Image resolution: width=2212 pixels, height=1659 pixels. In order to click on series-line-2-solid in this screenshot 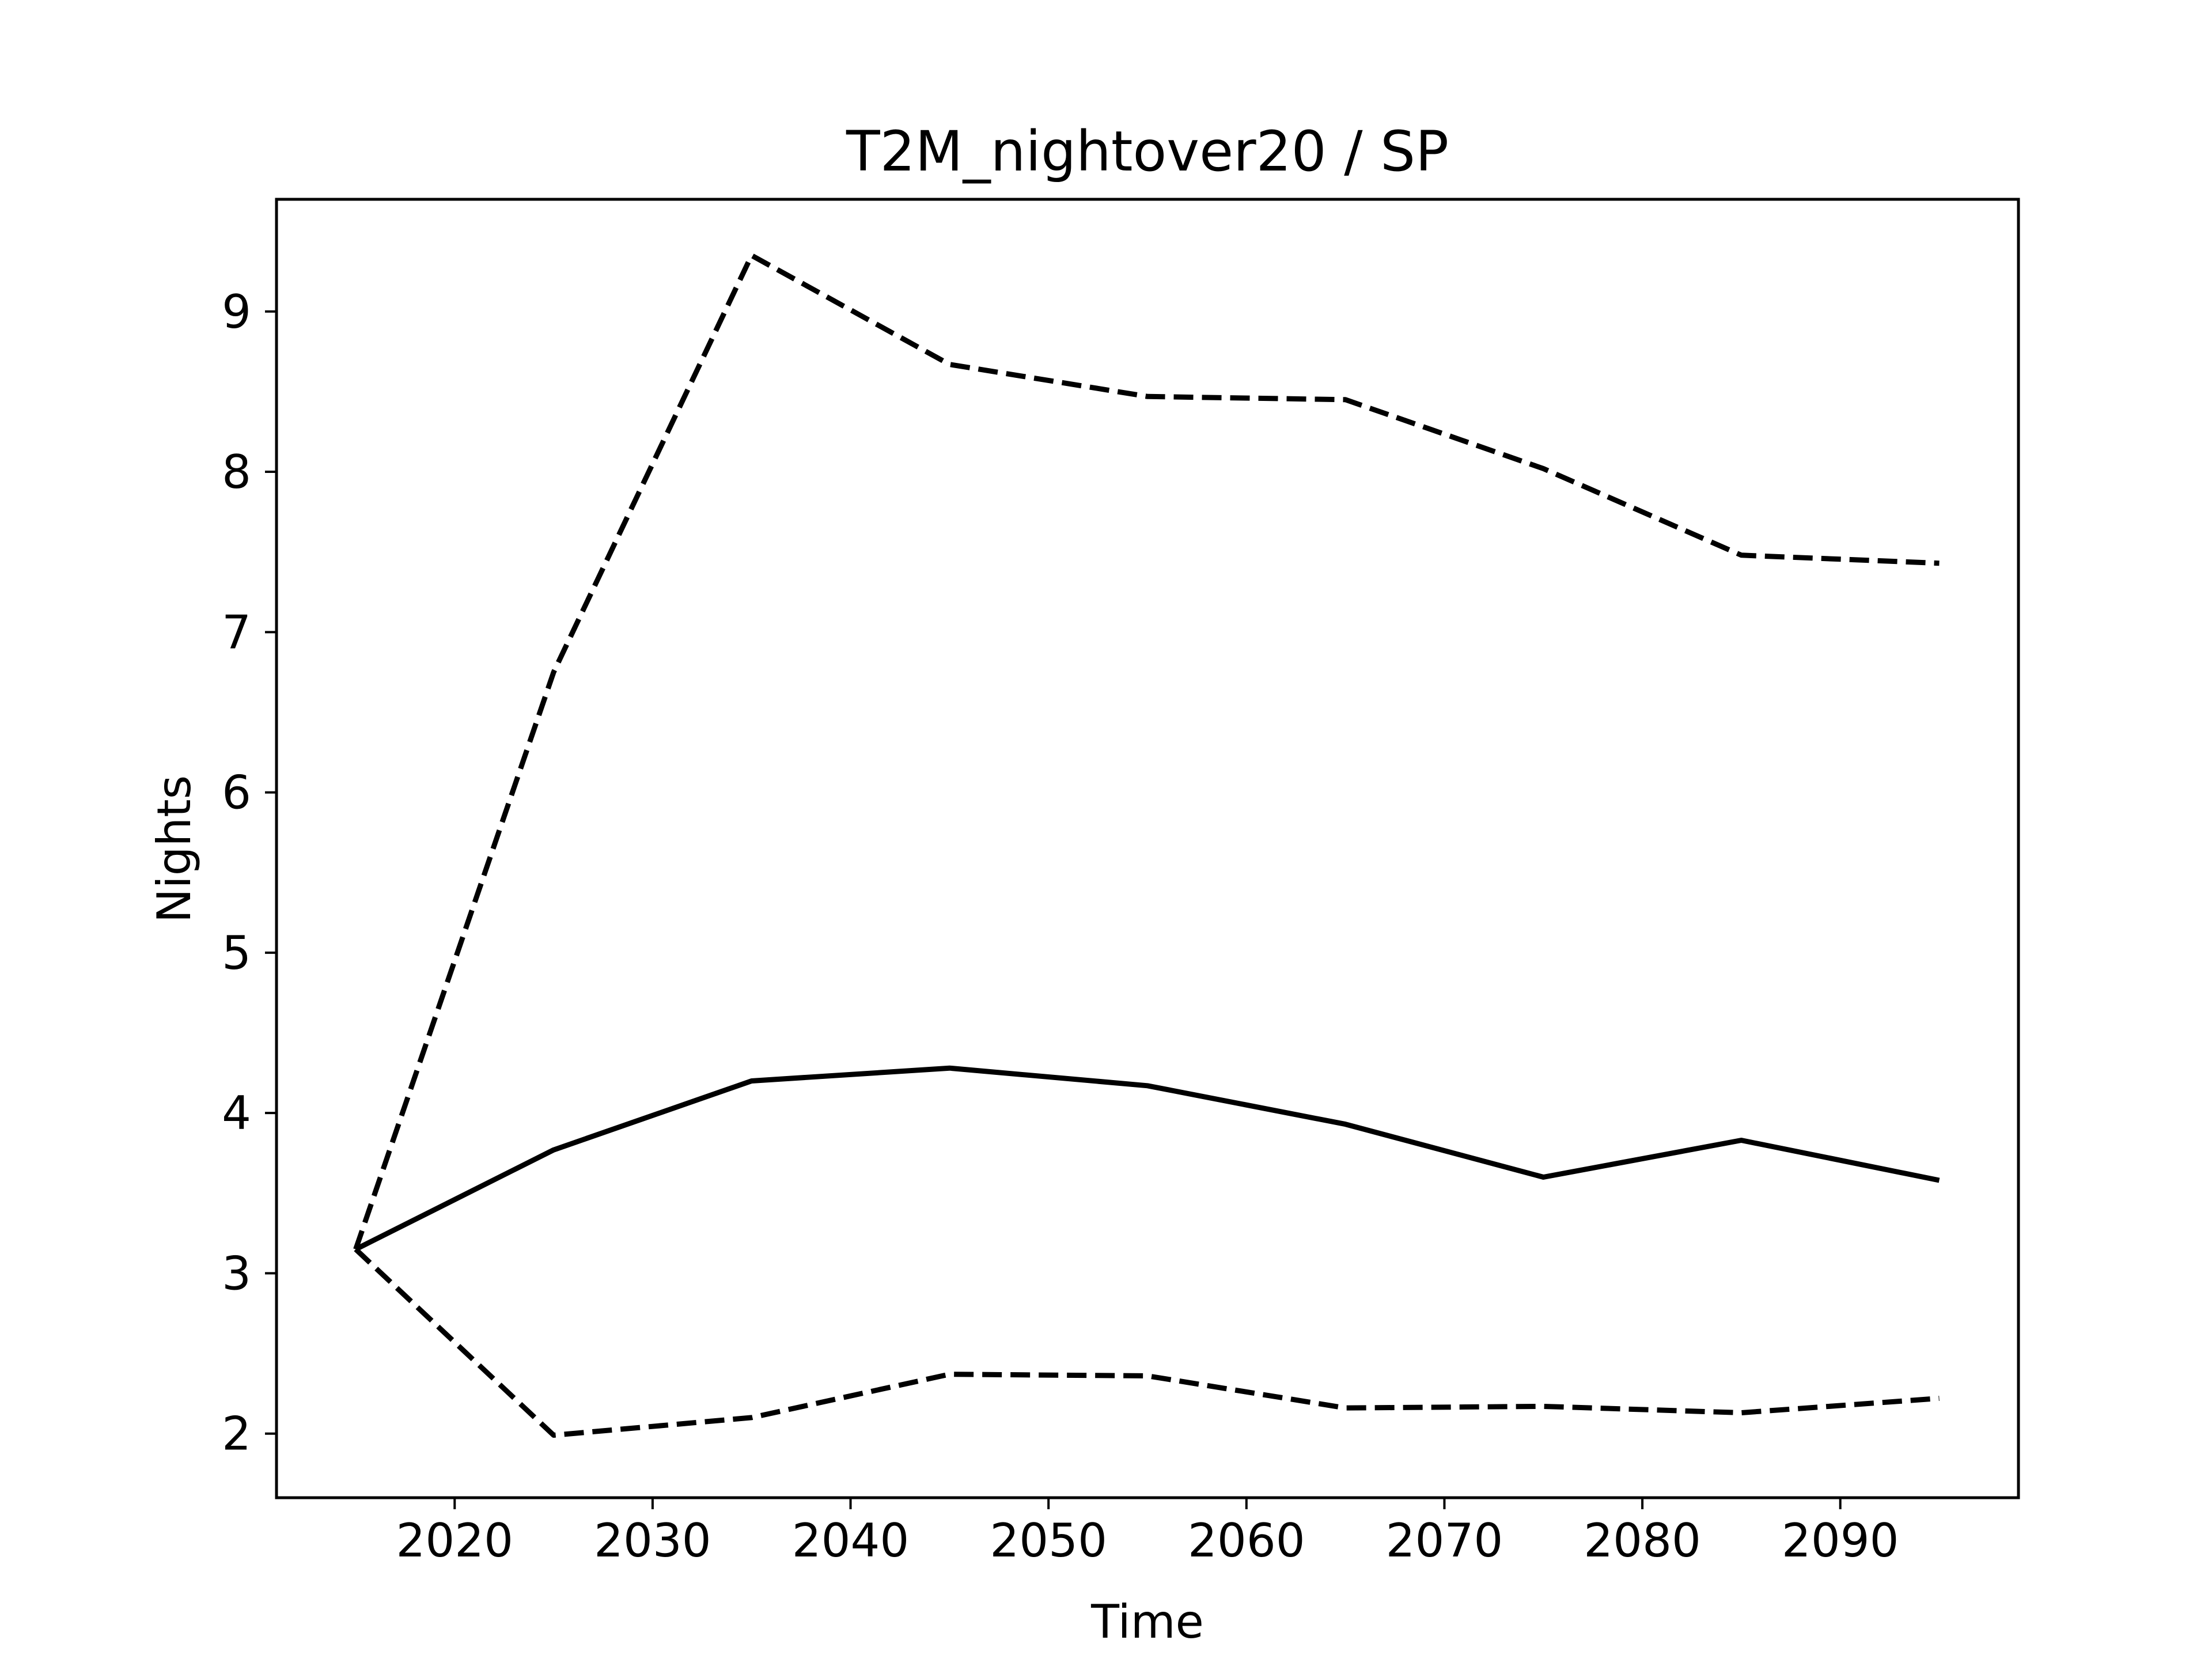, I will do `click(1147, 1158)`.